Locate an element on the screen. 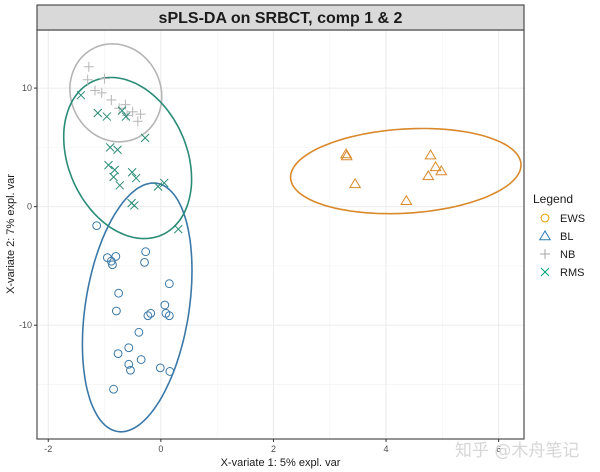  x-tick-label: 0 is located at coordinates (160, 449).